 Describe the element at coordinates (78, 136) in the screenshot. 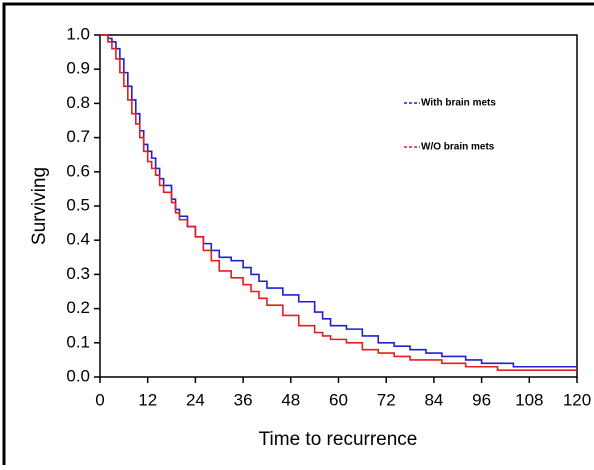

I see `y-tick-label: 0.7` at that location.